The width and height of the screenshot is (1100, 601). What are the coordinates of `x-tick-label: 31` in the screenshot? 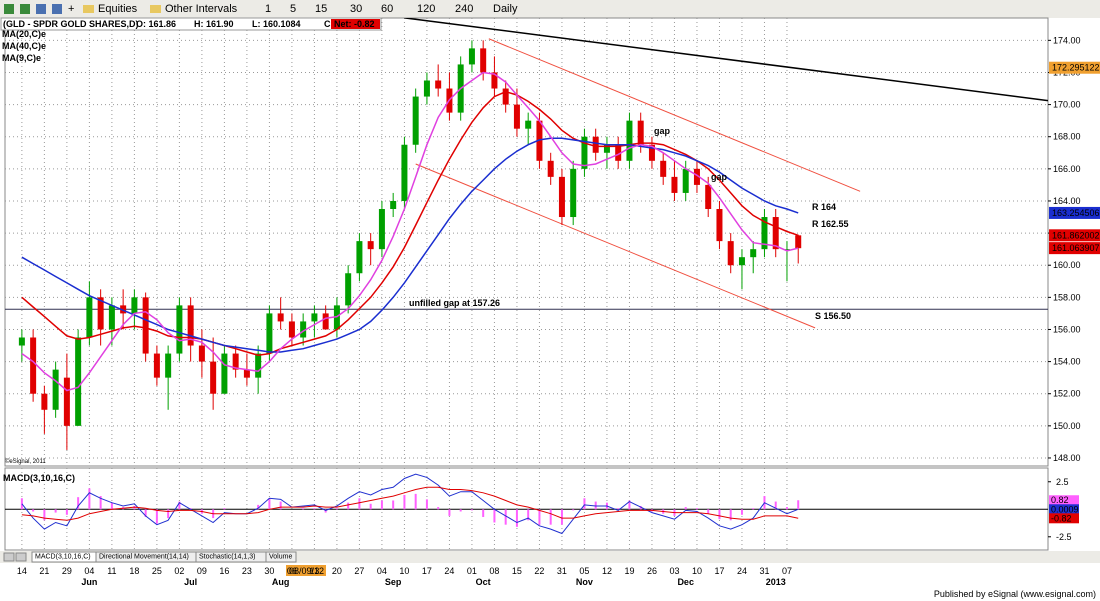 It's located at (562, 571).